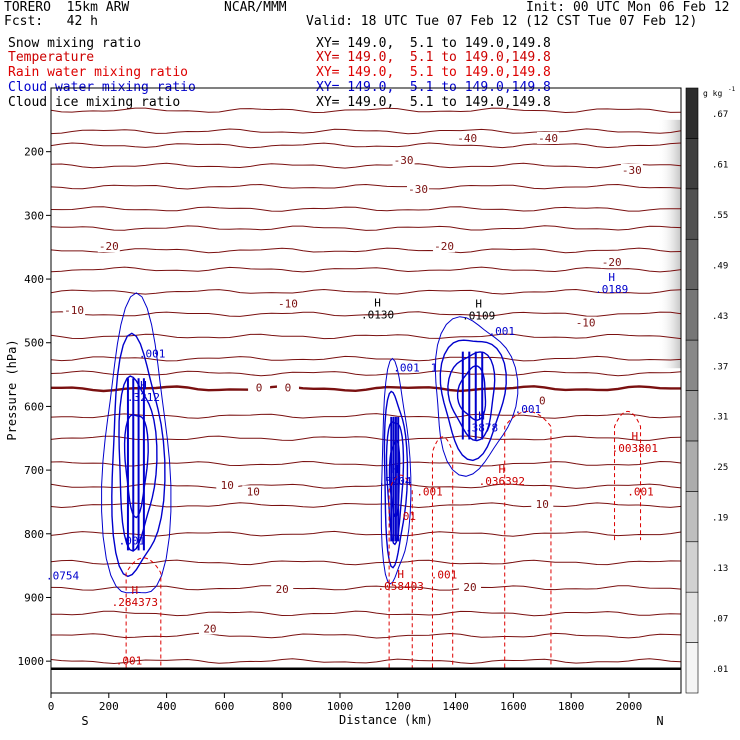 The height and width of the screenshot is (740, 740). I want to click on colorbar-label-7: .43, so click(720, 317).